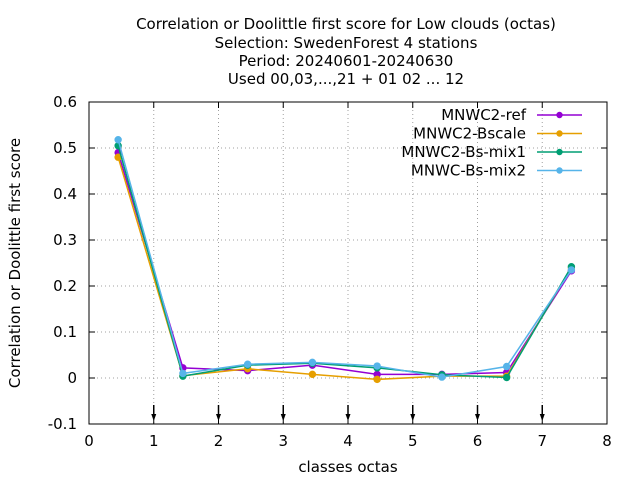 The image size is (640, 480). What do you see at coordinates (89, 441) in the screenshot?
I see `x-tick-label: 0` at bounding box center [89, 441].